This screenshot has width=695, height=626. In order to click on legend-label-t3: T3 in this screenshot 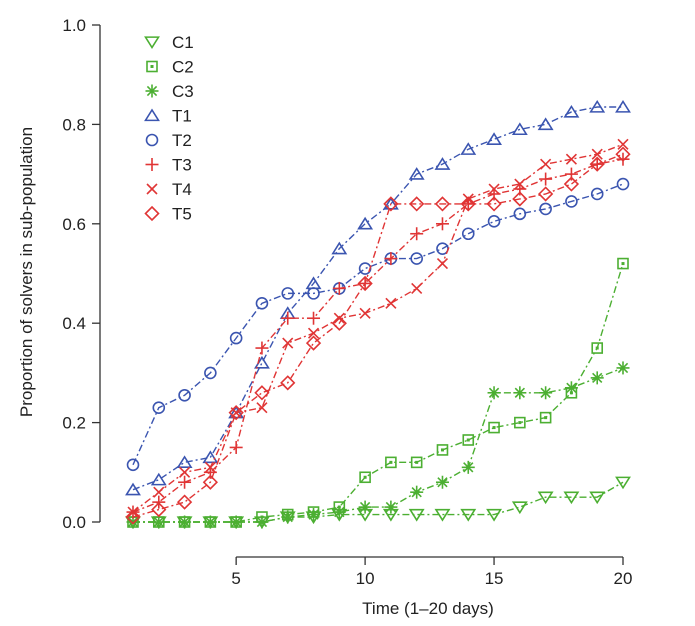, I will do `click(182, 165)`.